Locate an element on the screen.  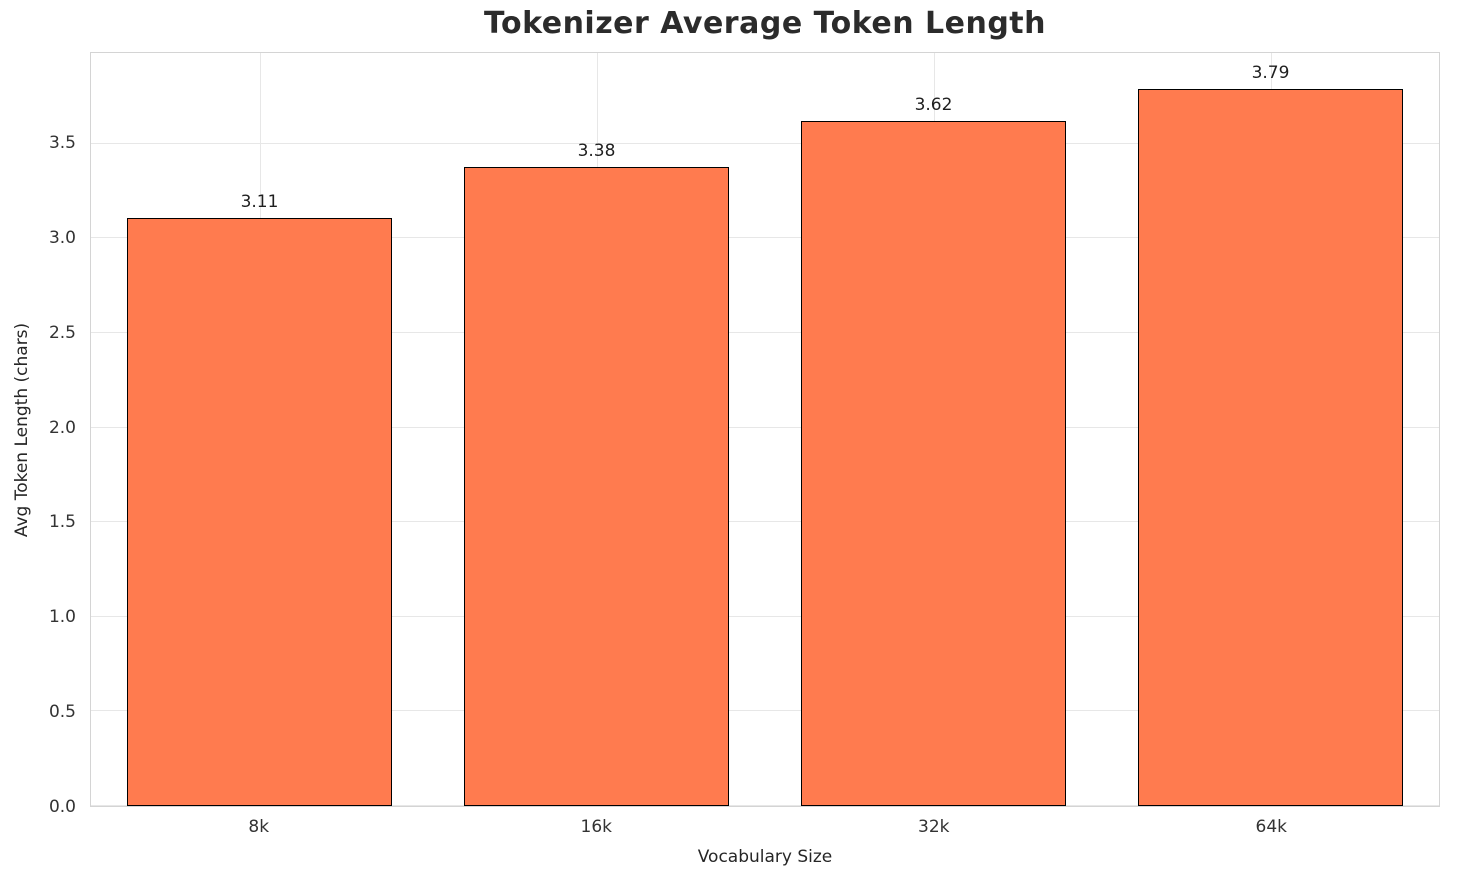
y-tick-labels: 0.0 0.5 1.0 1.5 2.0 2.5 3.0 3.5 is located at coordinates (42, 434).